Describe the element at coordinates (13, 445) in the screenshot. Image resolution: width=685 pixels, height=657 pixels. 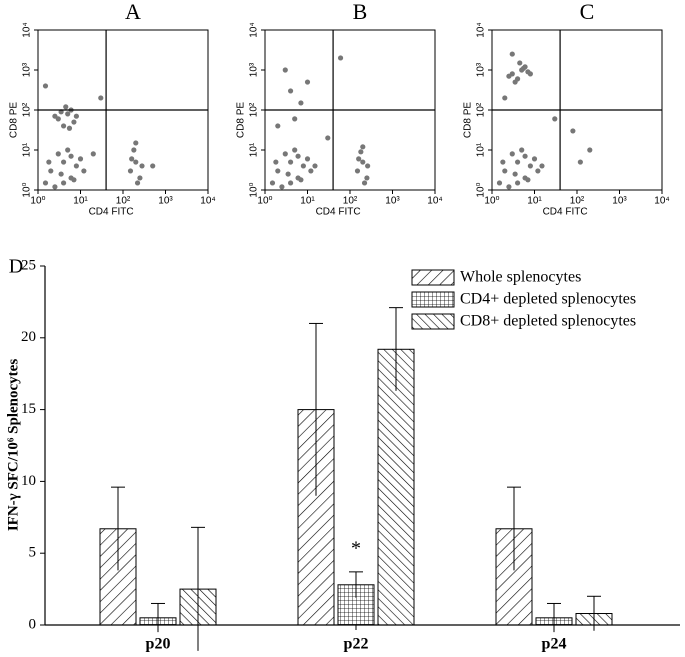
I see `y-axis-label: IFN-γ SFC/10⁶ Splenocytes` at that location.